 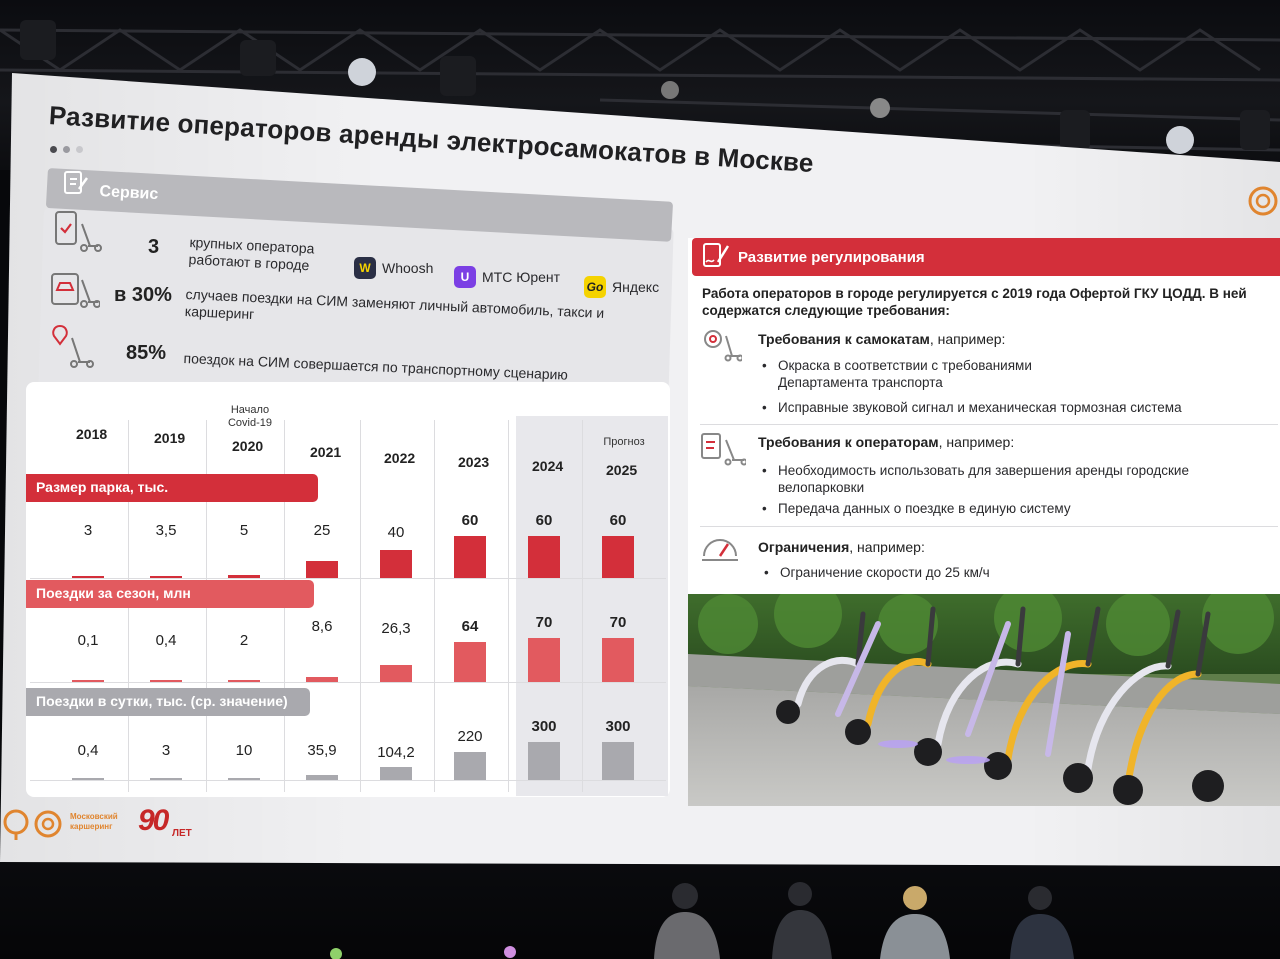 What do you see at coordinates (470, 626) in the screenshot?
I see `chart-value-1-5: 64` at bounding box center [470, 626].